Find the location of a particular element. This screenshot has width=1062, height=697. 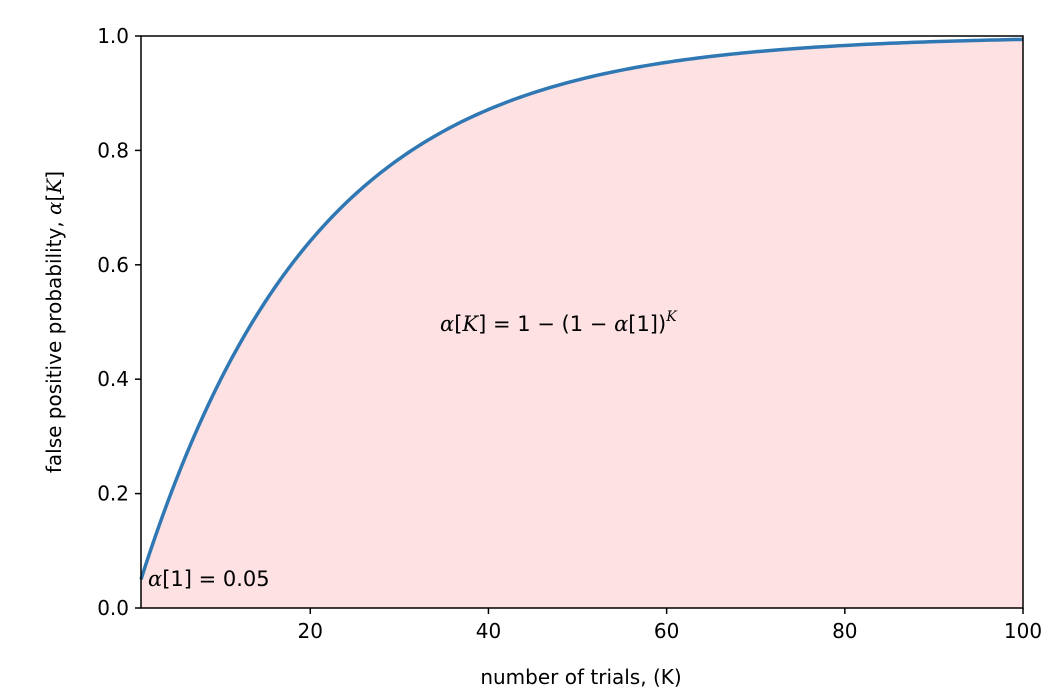

alpha1-annotation: α[1] = 0.05 is located at coordinates (209, 579).